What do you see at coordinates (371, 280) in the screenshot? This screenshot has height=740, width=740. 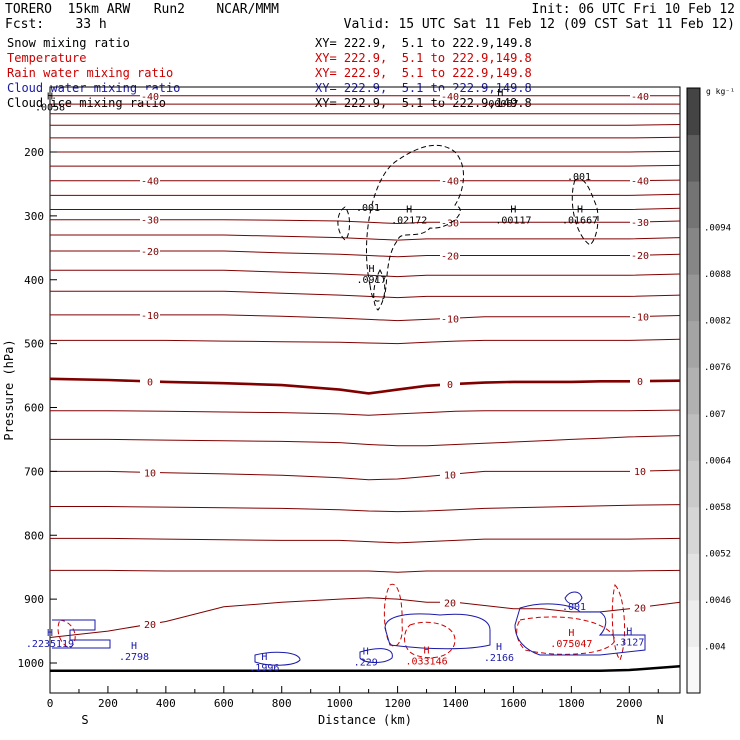 I see `ice-max-label: .0917` at bounding box center [371, 280].